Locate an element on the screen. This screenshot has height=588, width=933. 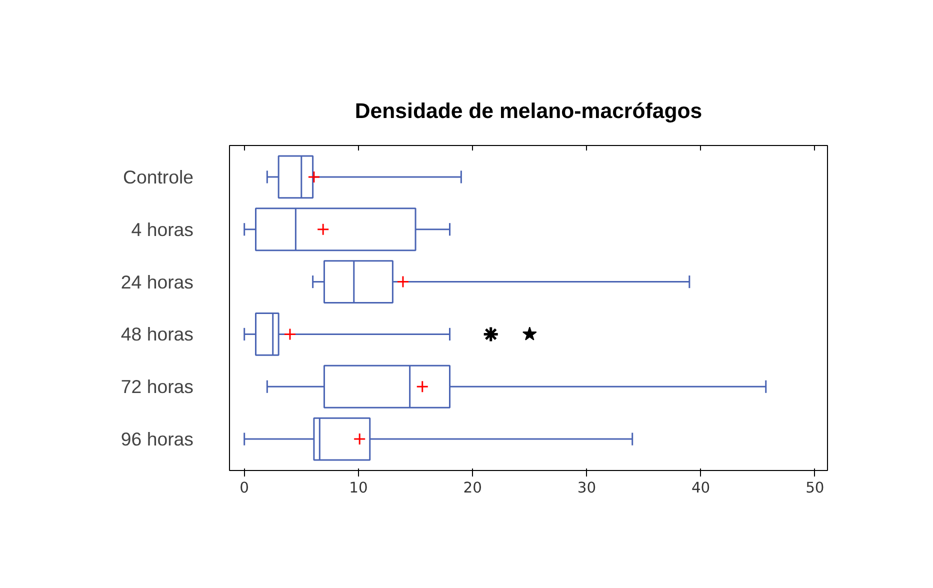
y-tick-label: 4 horas is located at coordinates (162, 229).